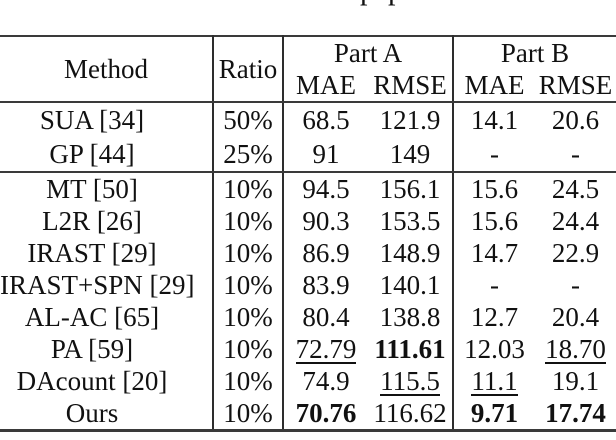  I want to click on cell-part-b-rmse: 18.70, so click(575, 349).